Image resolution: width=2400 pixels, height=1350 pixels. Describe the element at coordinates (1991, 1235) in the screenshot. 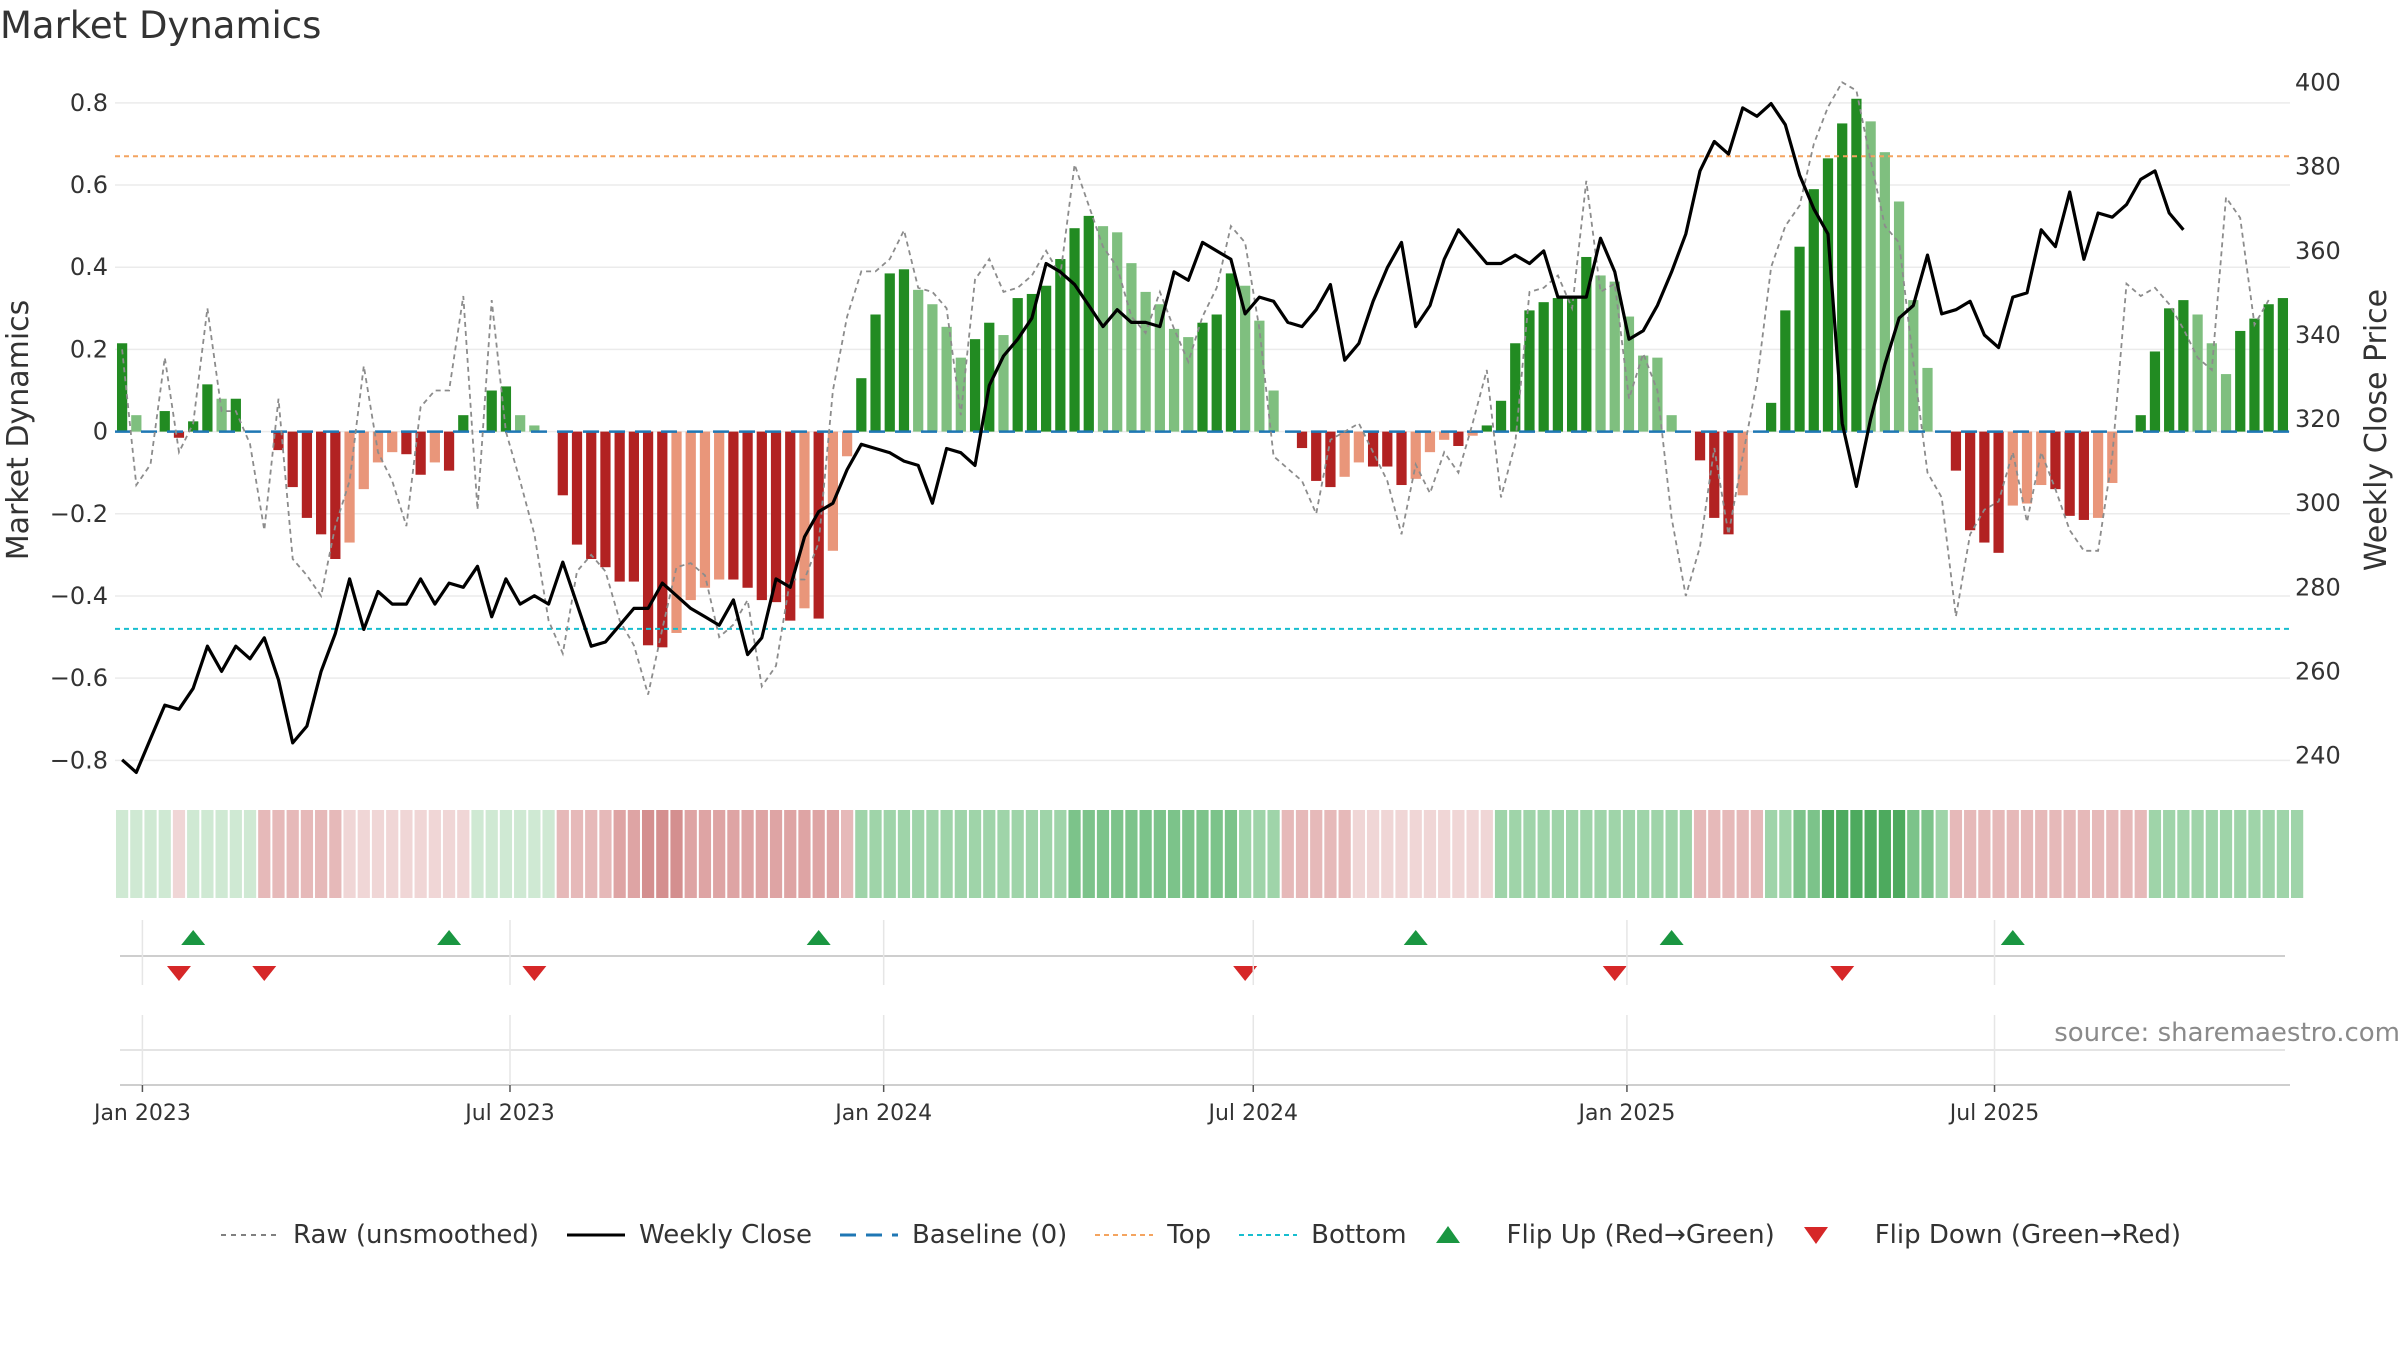

I see `legend-item-flip-down: Flip Down (Green→Red)` at that location.